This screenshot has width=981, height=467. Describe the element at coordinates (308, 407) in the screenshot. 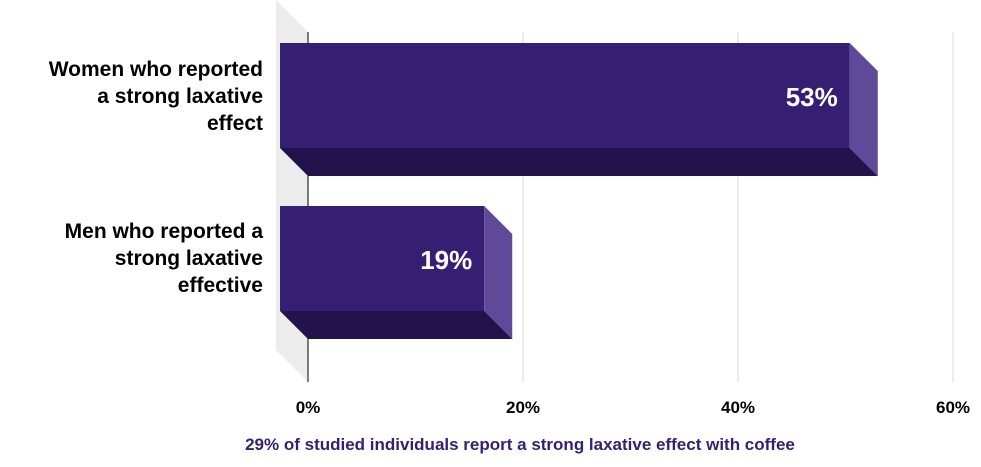

I see `x-tick-label: 0%` at that location.